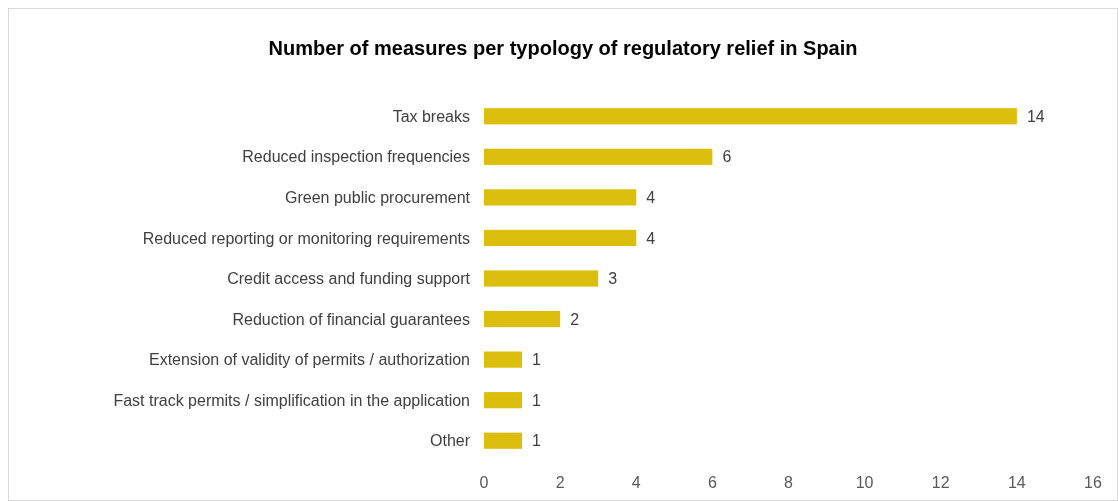  I want to click on x-tick-label: 16, so click(1093, 482).